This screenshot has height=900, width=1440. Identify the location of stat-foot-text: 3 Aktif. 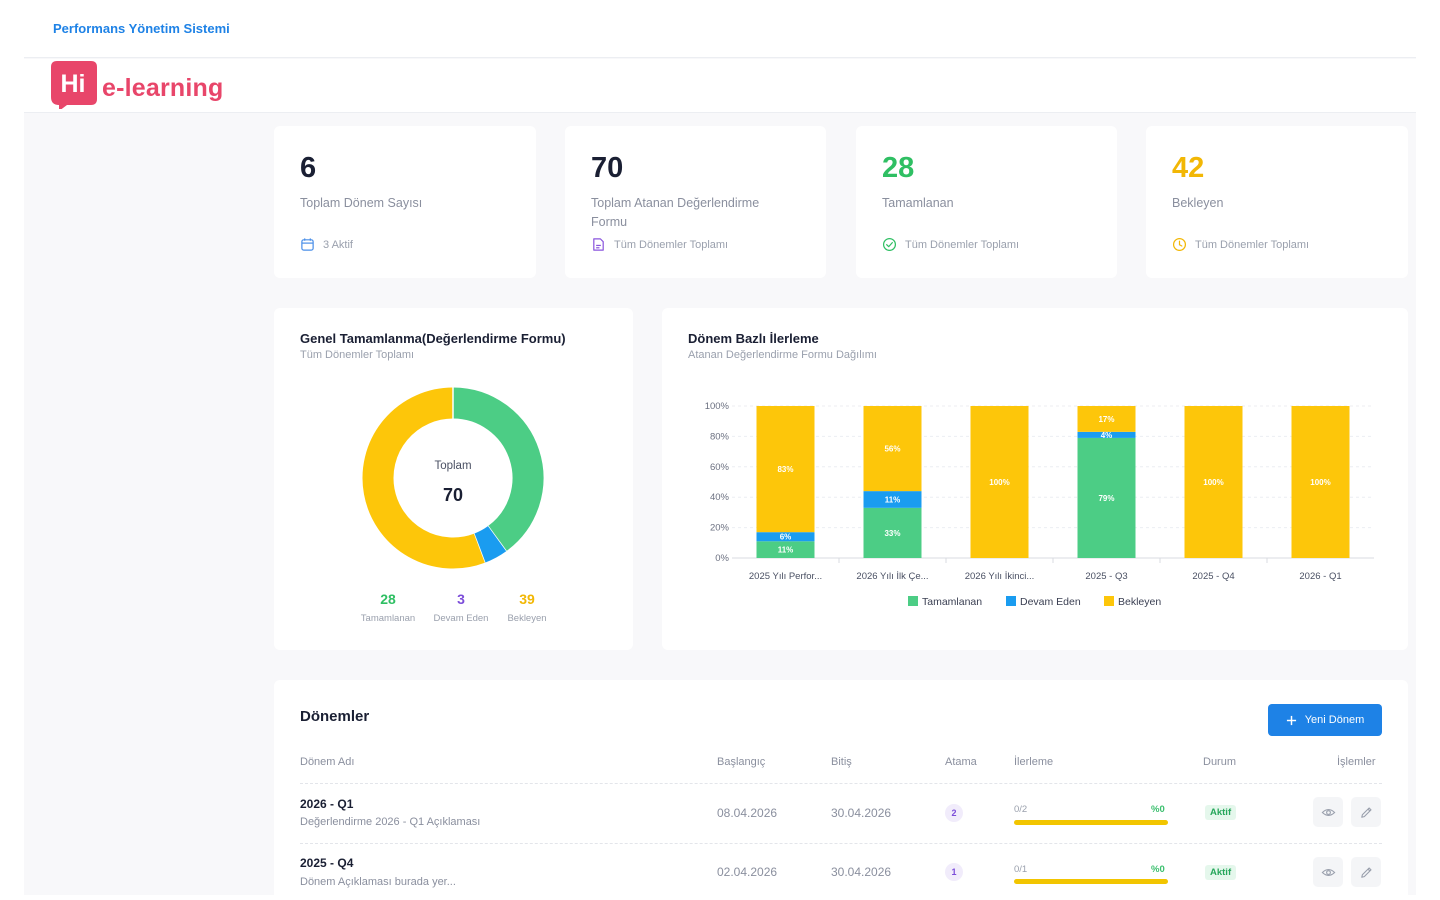
(338, 244).